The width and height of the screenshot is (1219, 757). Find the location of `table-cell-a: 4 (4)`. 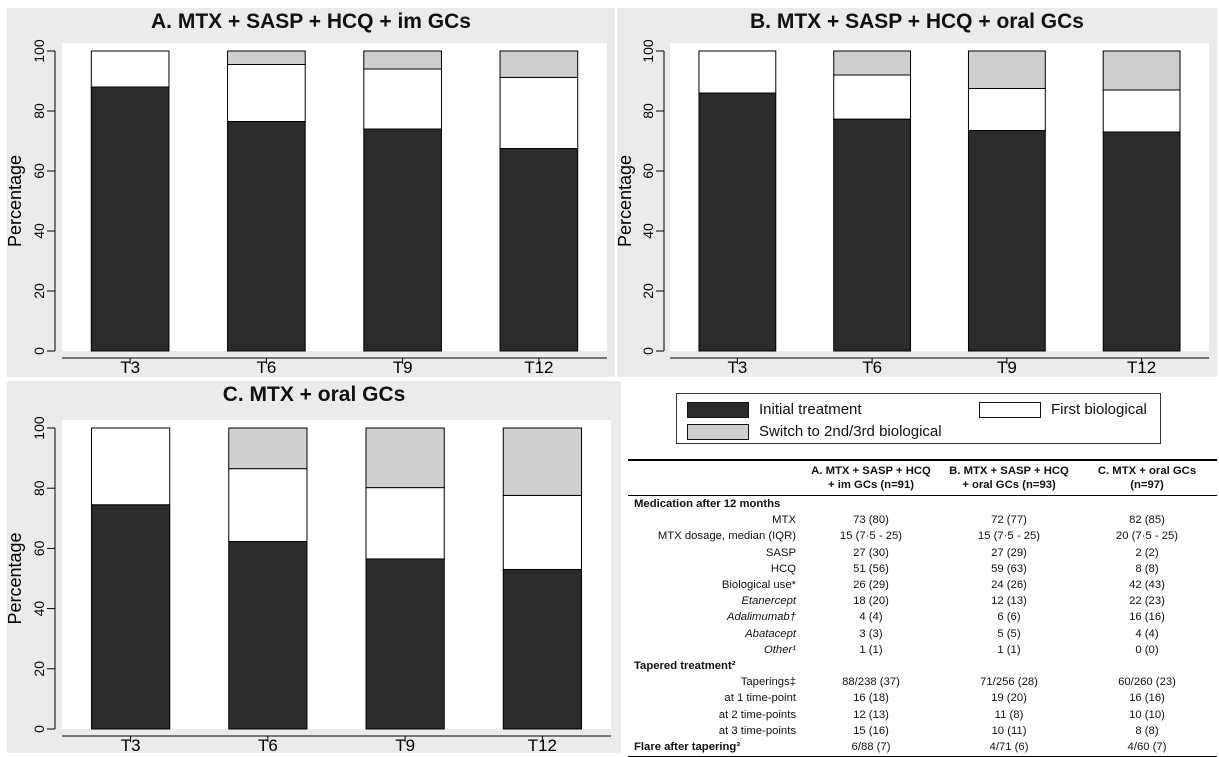

table-cell-a: 4 (4) is located at coordinates (871, 617).